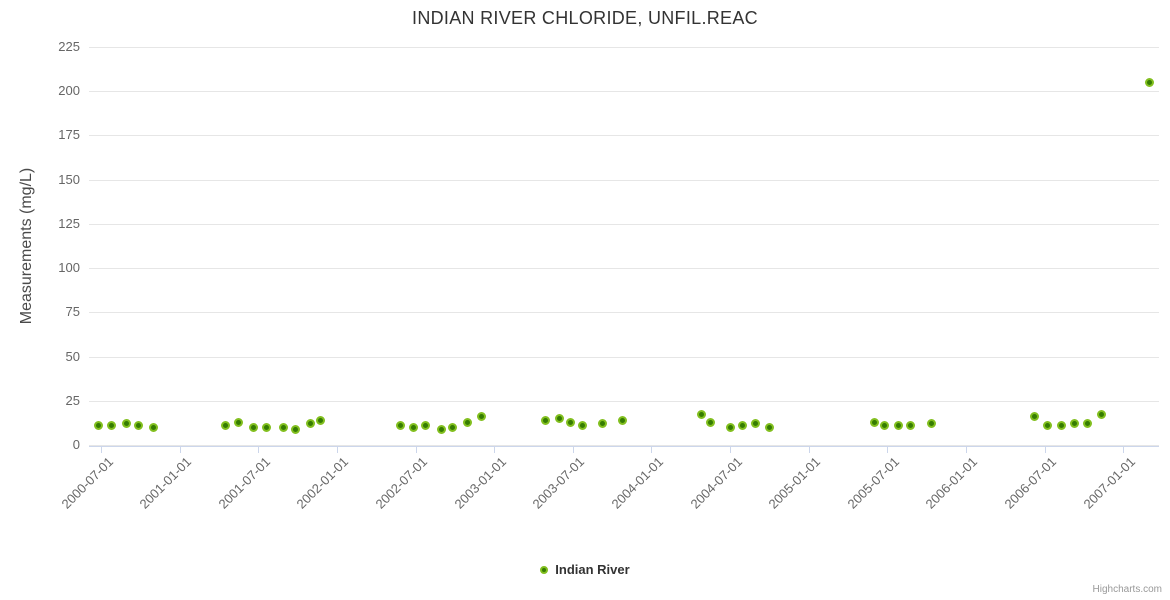 Image resolution: width=1170 pixels, height=600 pixels. What do you see at coordinates (1030, 483) in the screenshot?
I see `x-tick-label: 2006-07-01` at bounding box center [1030, 483].